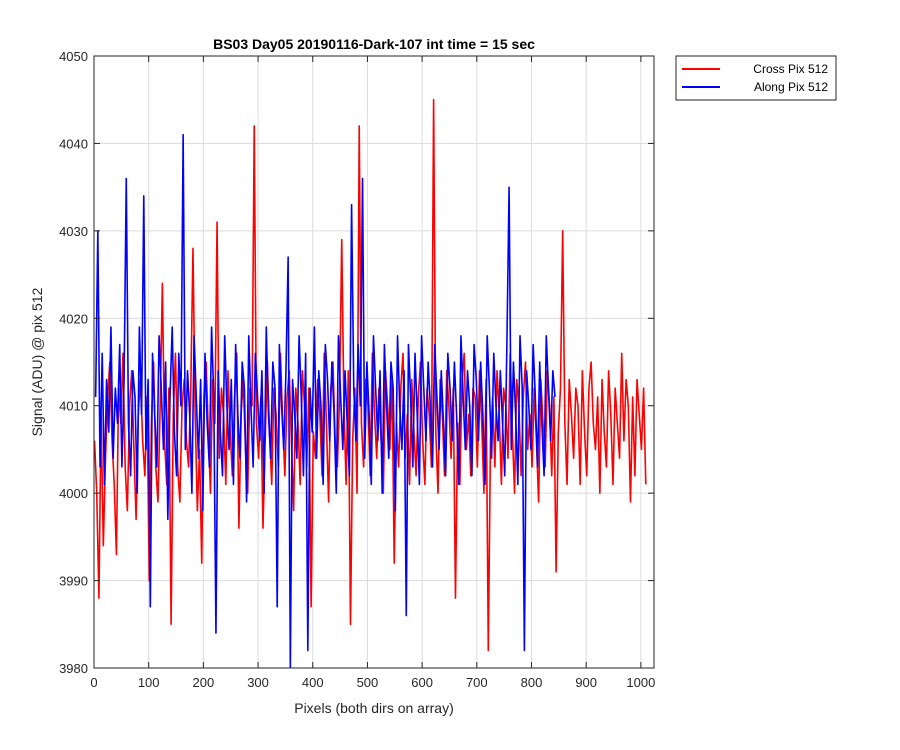  Describe the element at coordinates (73, 493) in the screenshot. I see `y-tick-label: 4000` at that location.